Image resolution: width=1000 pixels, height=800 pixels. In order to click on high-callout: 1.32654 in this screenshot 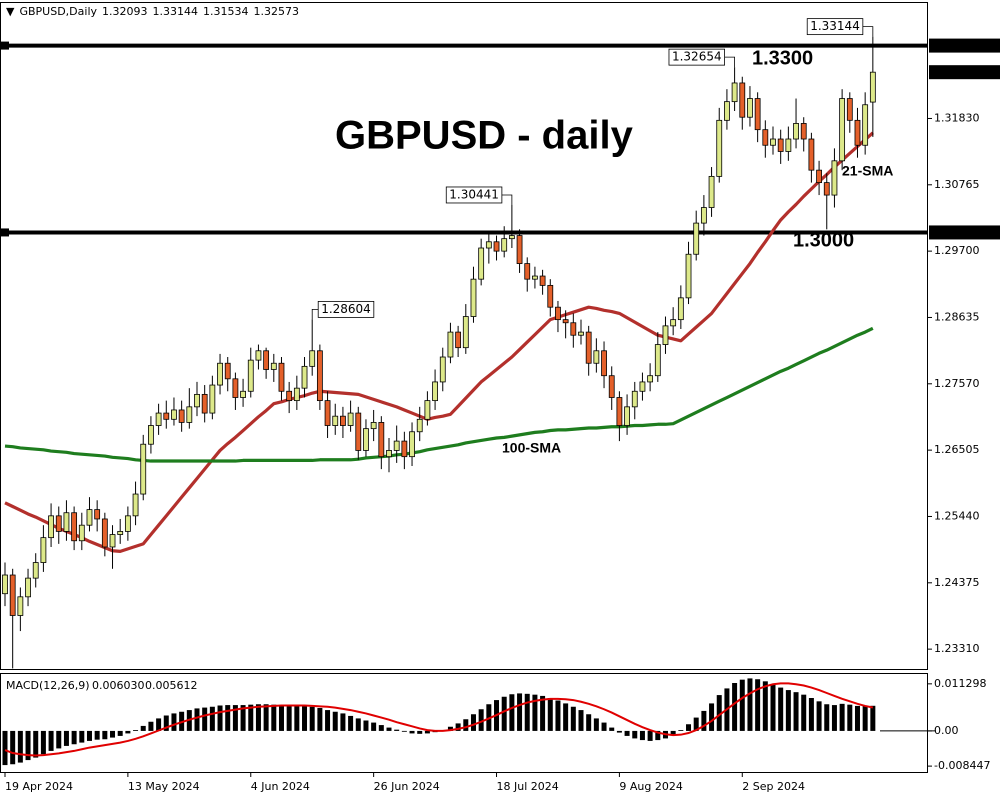, I will do `click(697, 57)`.